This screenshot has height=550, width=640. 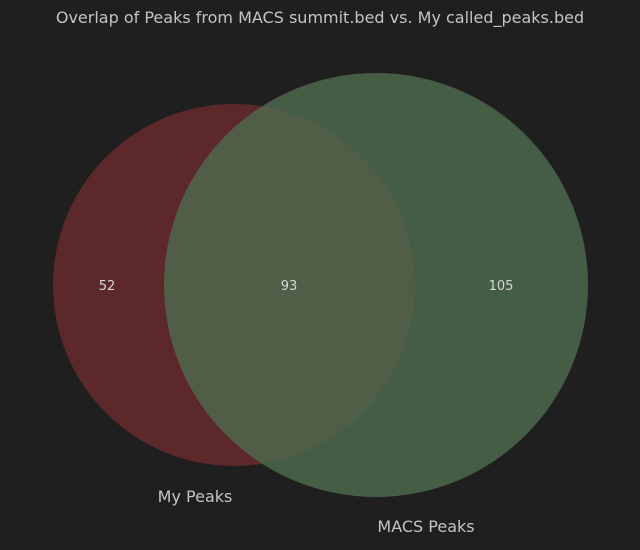 What do you see at coordinates (289, 286) in the screenshot?
I see `overlap-count: 93` at bounding box center [289, 286].